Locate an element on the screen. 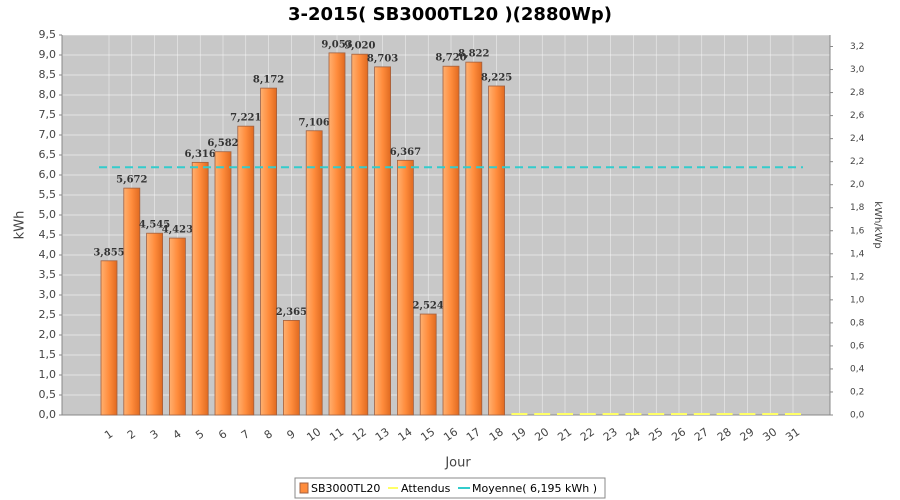  x-tick-label: 28 is located at coordinates (724, 434).